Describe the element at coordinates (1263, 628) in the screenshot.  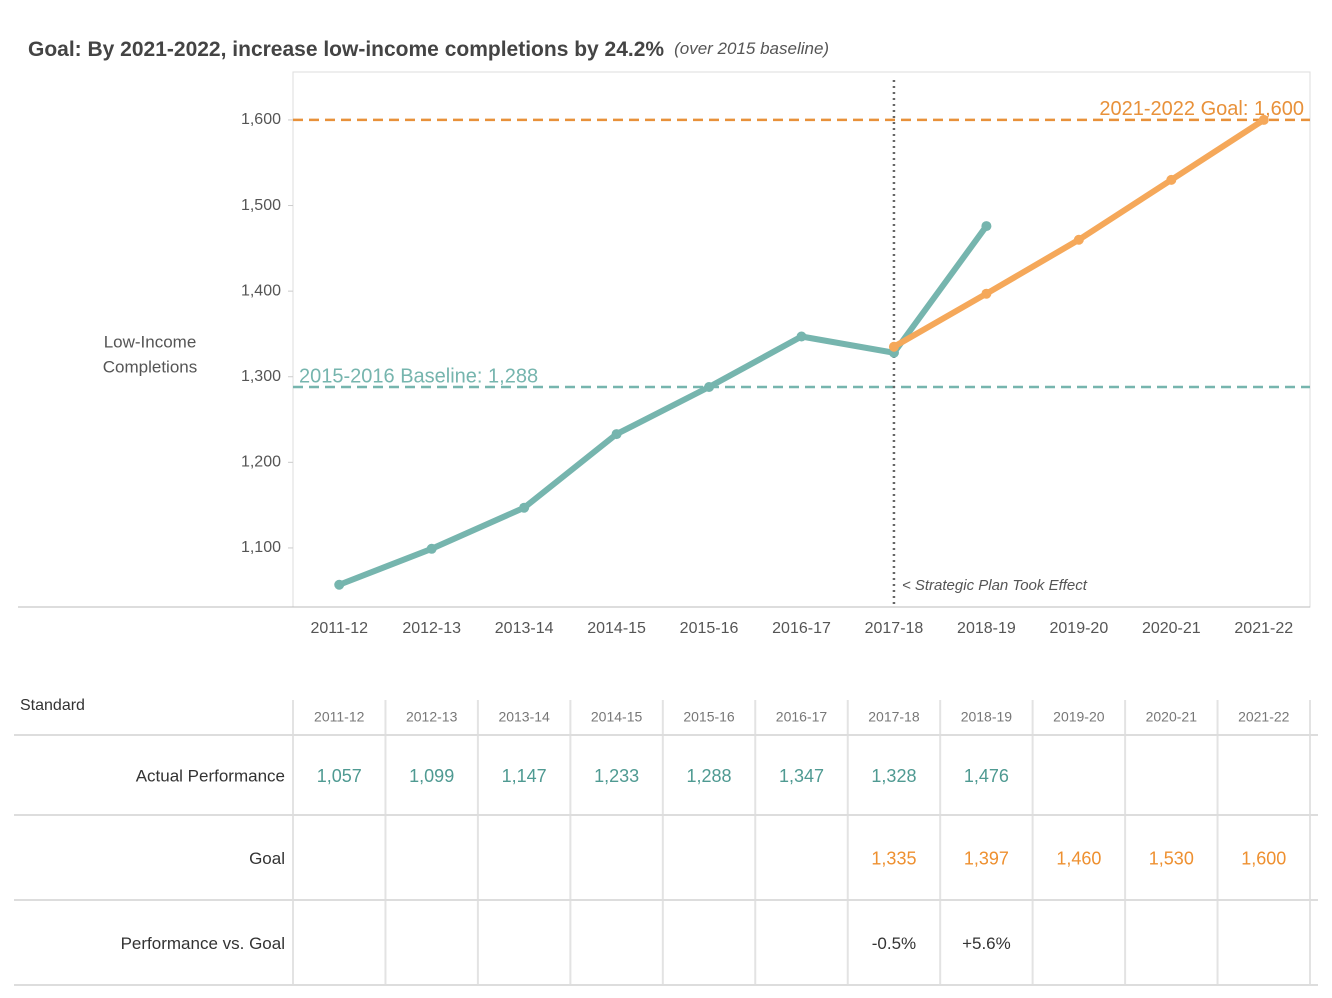
I see `x-tick-label: 2021-22` at that location.